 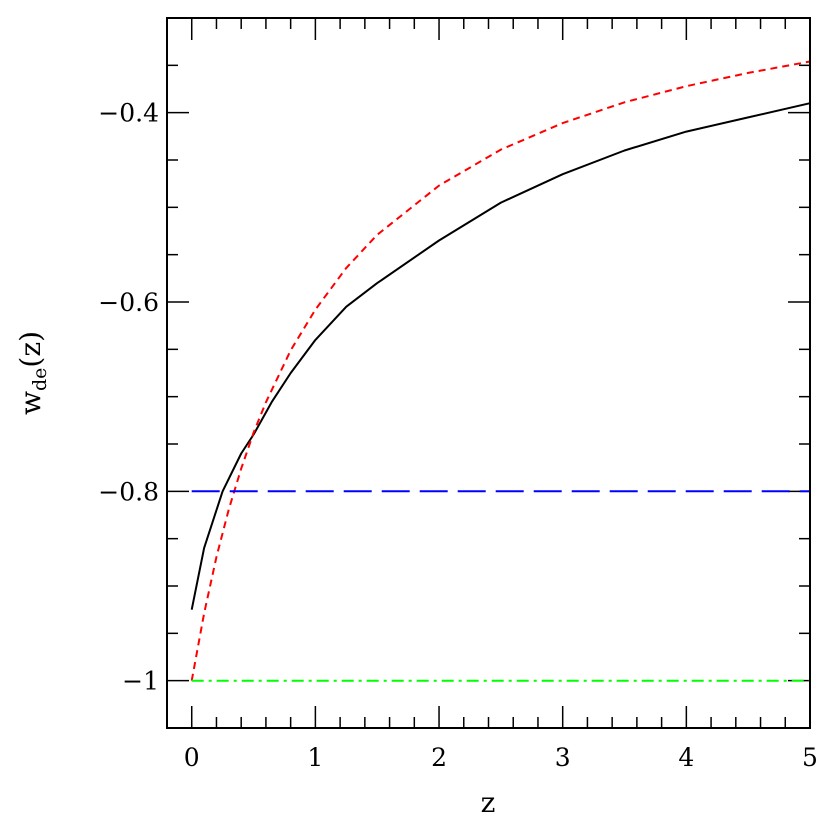 What do you see at coordinates (488, 802) in the screenshot?
I see `x-axis-label: z` at bounding box center [488, 802].